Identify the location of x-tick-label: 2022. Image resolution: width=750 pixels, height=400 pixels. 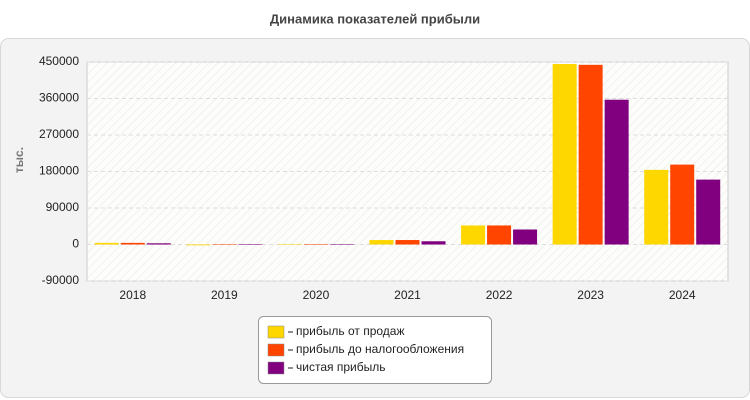
(499, 295).